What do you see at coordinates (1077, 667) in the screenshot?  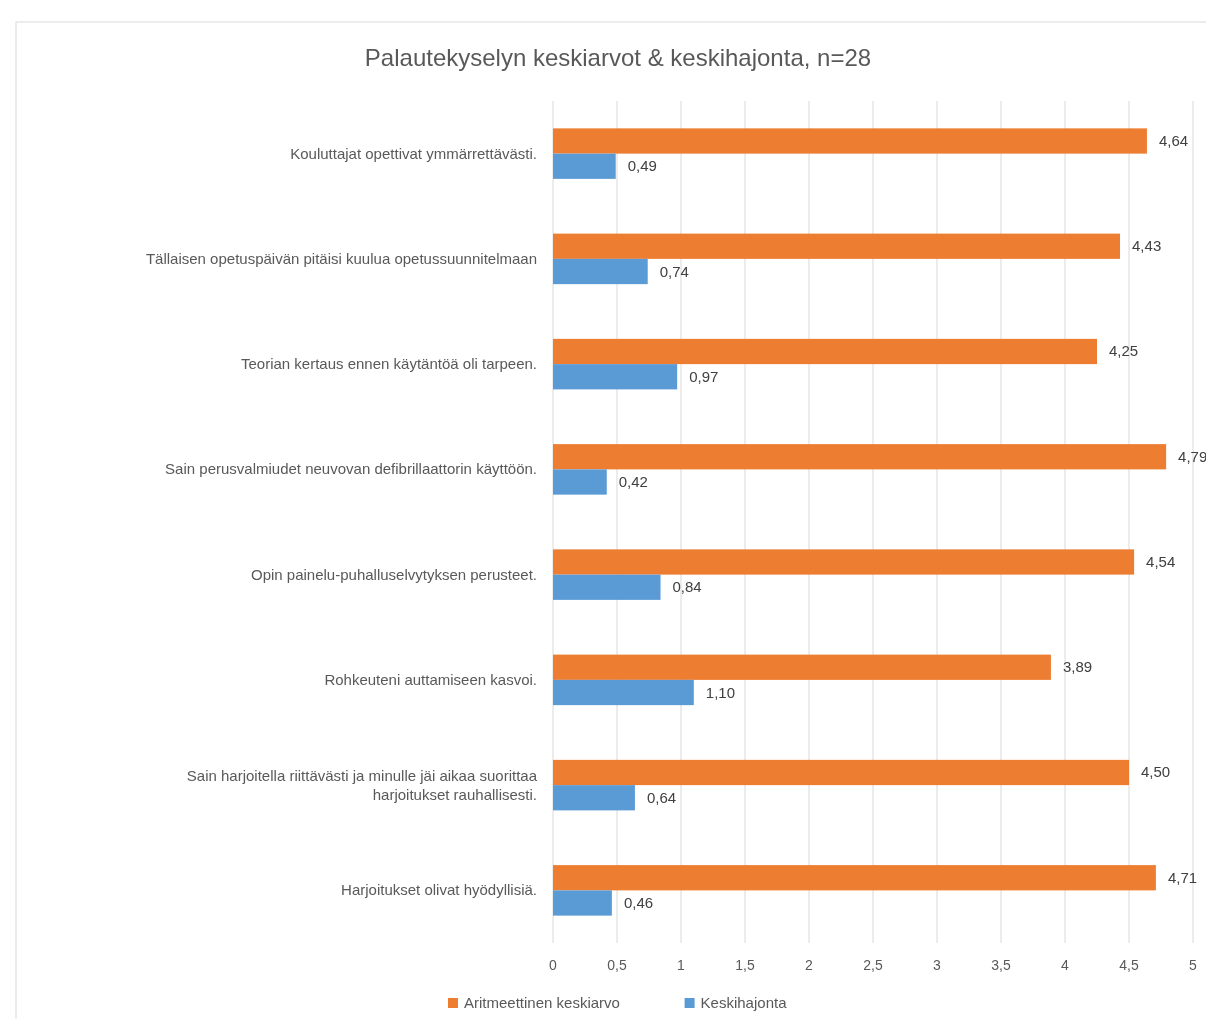 I see `data-label: 3,89` at bounding box center [1077, 667].